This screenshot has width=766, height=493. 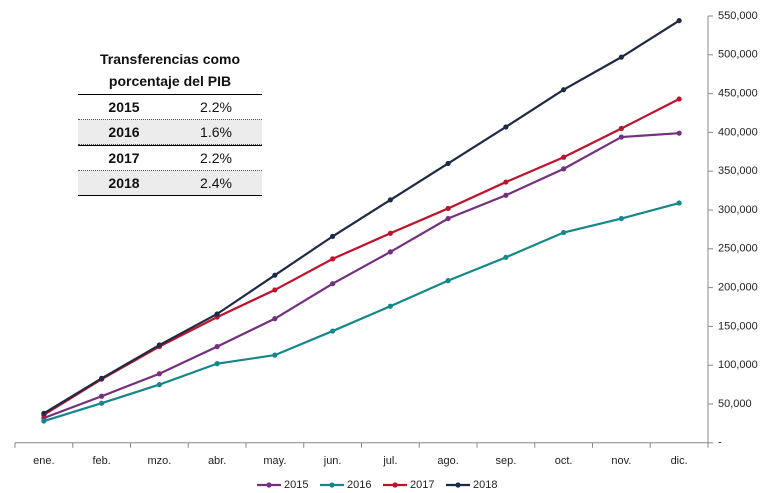 What do you see at coordinates (738, 132) in the screenshot?
I see `y-tick-label: 400,000` at bounding box center [738, 132].